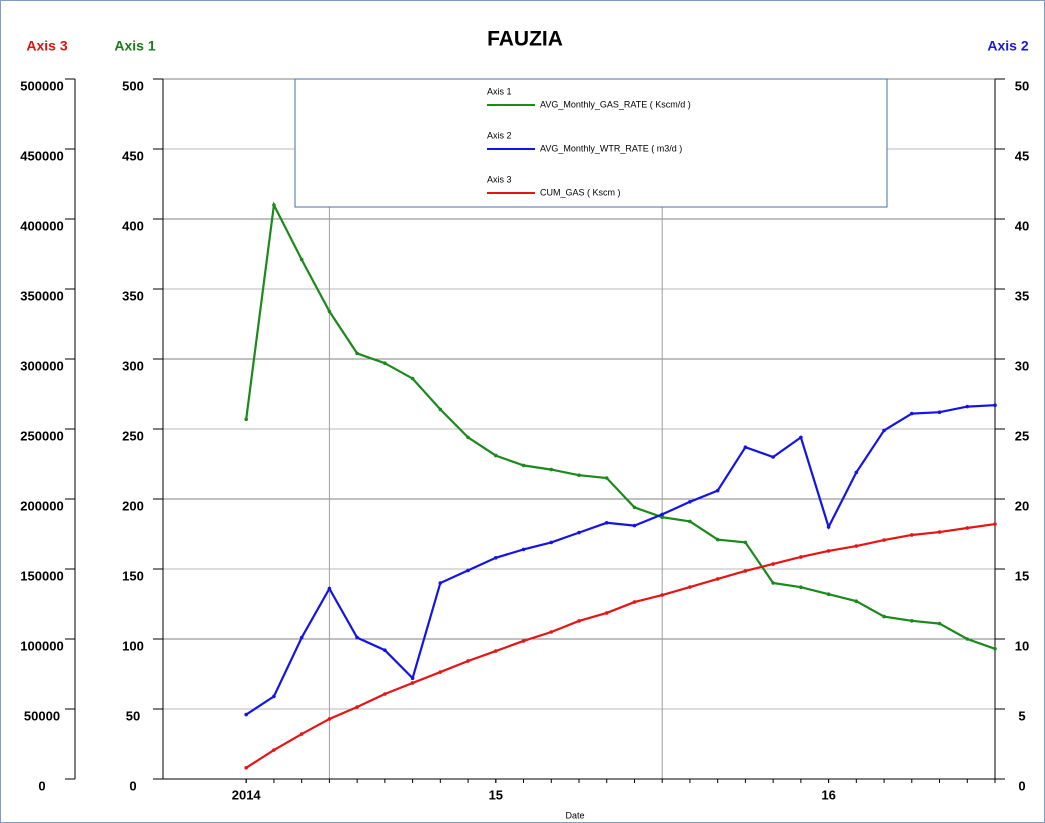  What do you see at coordinates (133, 225) in the screenshot?
I see `y-tick-label: 400` at bounding box center [133, 225].